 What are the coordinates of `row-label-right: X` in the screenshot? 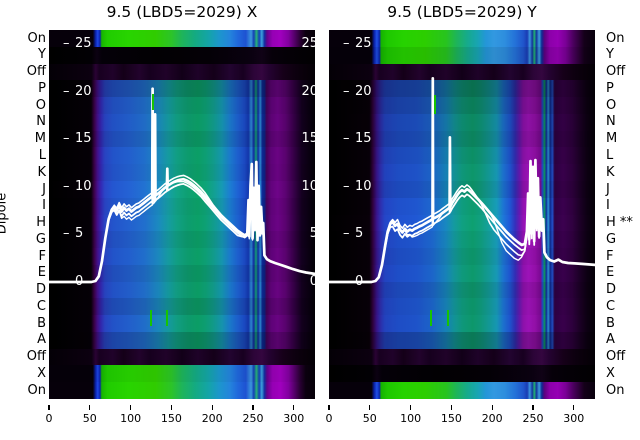 It's located at (610, 373).